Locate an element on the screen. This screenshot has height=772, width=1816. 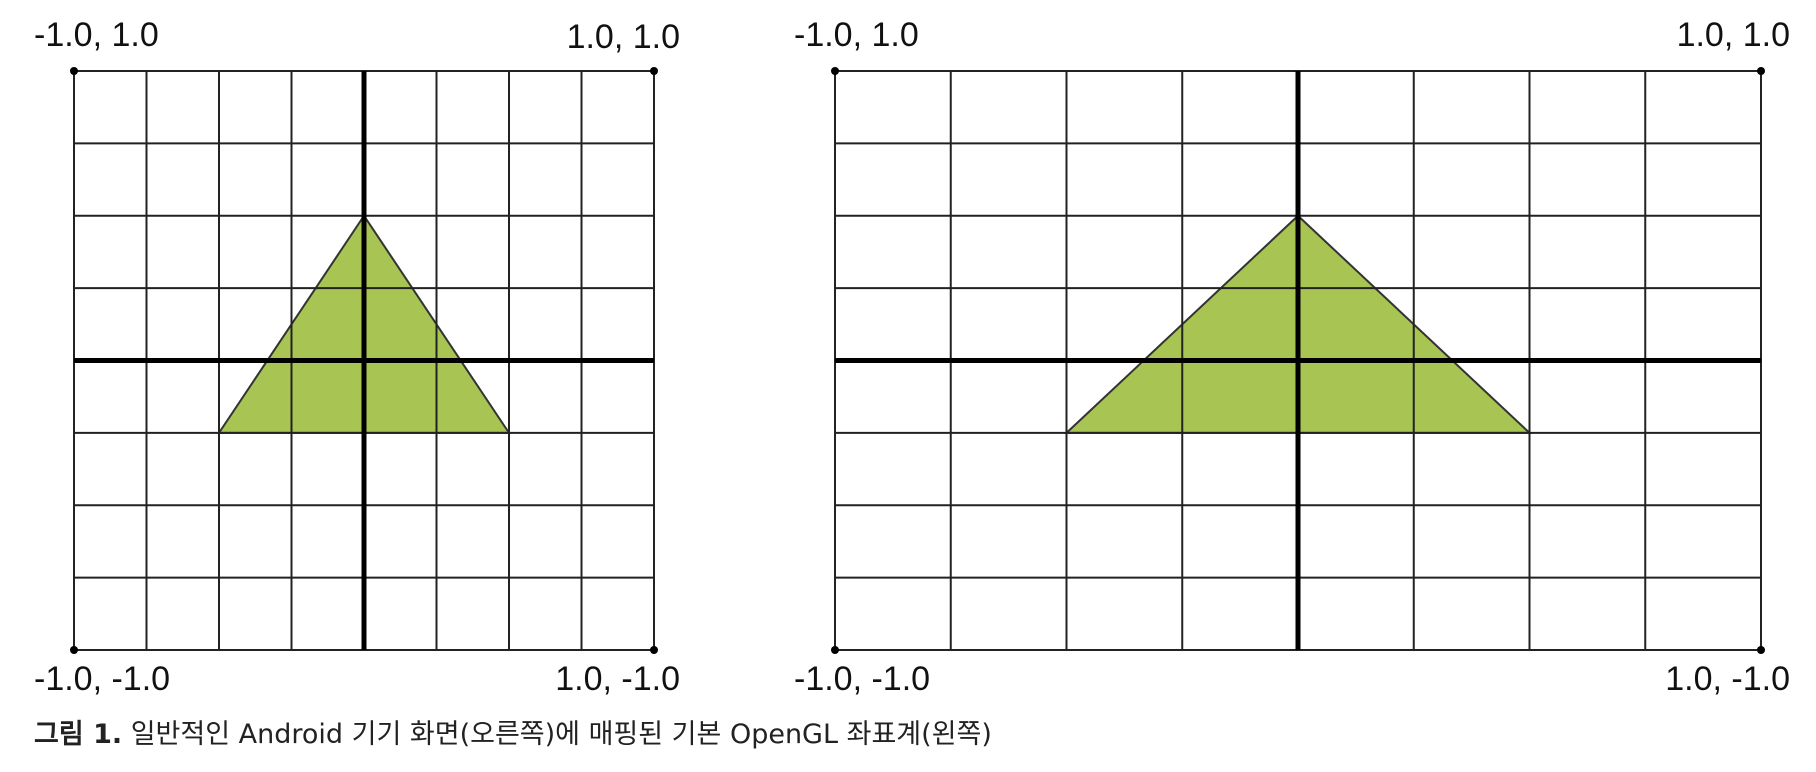
caption-label: 그림 1. is located at coordinates (78, 734).